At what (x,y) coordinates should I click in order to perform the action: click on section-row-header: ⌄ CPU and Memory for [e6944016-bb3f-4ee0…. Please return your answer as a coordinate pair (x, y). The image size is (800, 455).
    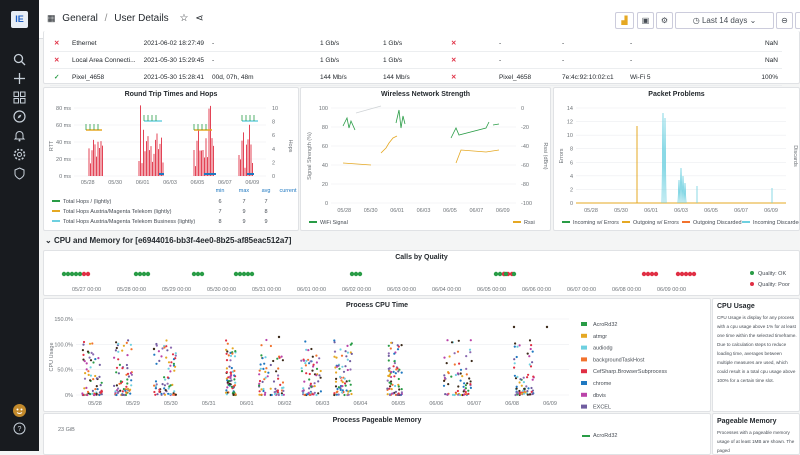
    Looking at the image, I should click on (168, 240).